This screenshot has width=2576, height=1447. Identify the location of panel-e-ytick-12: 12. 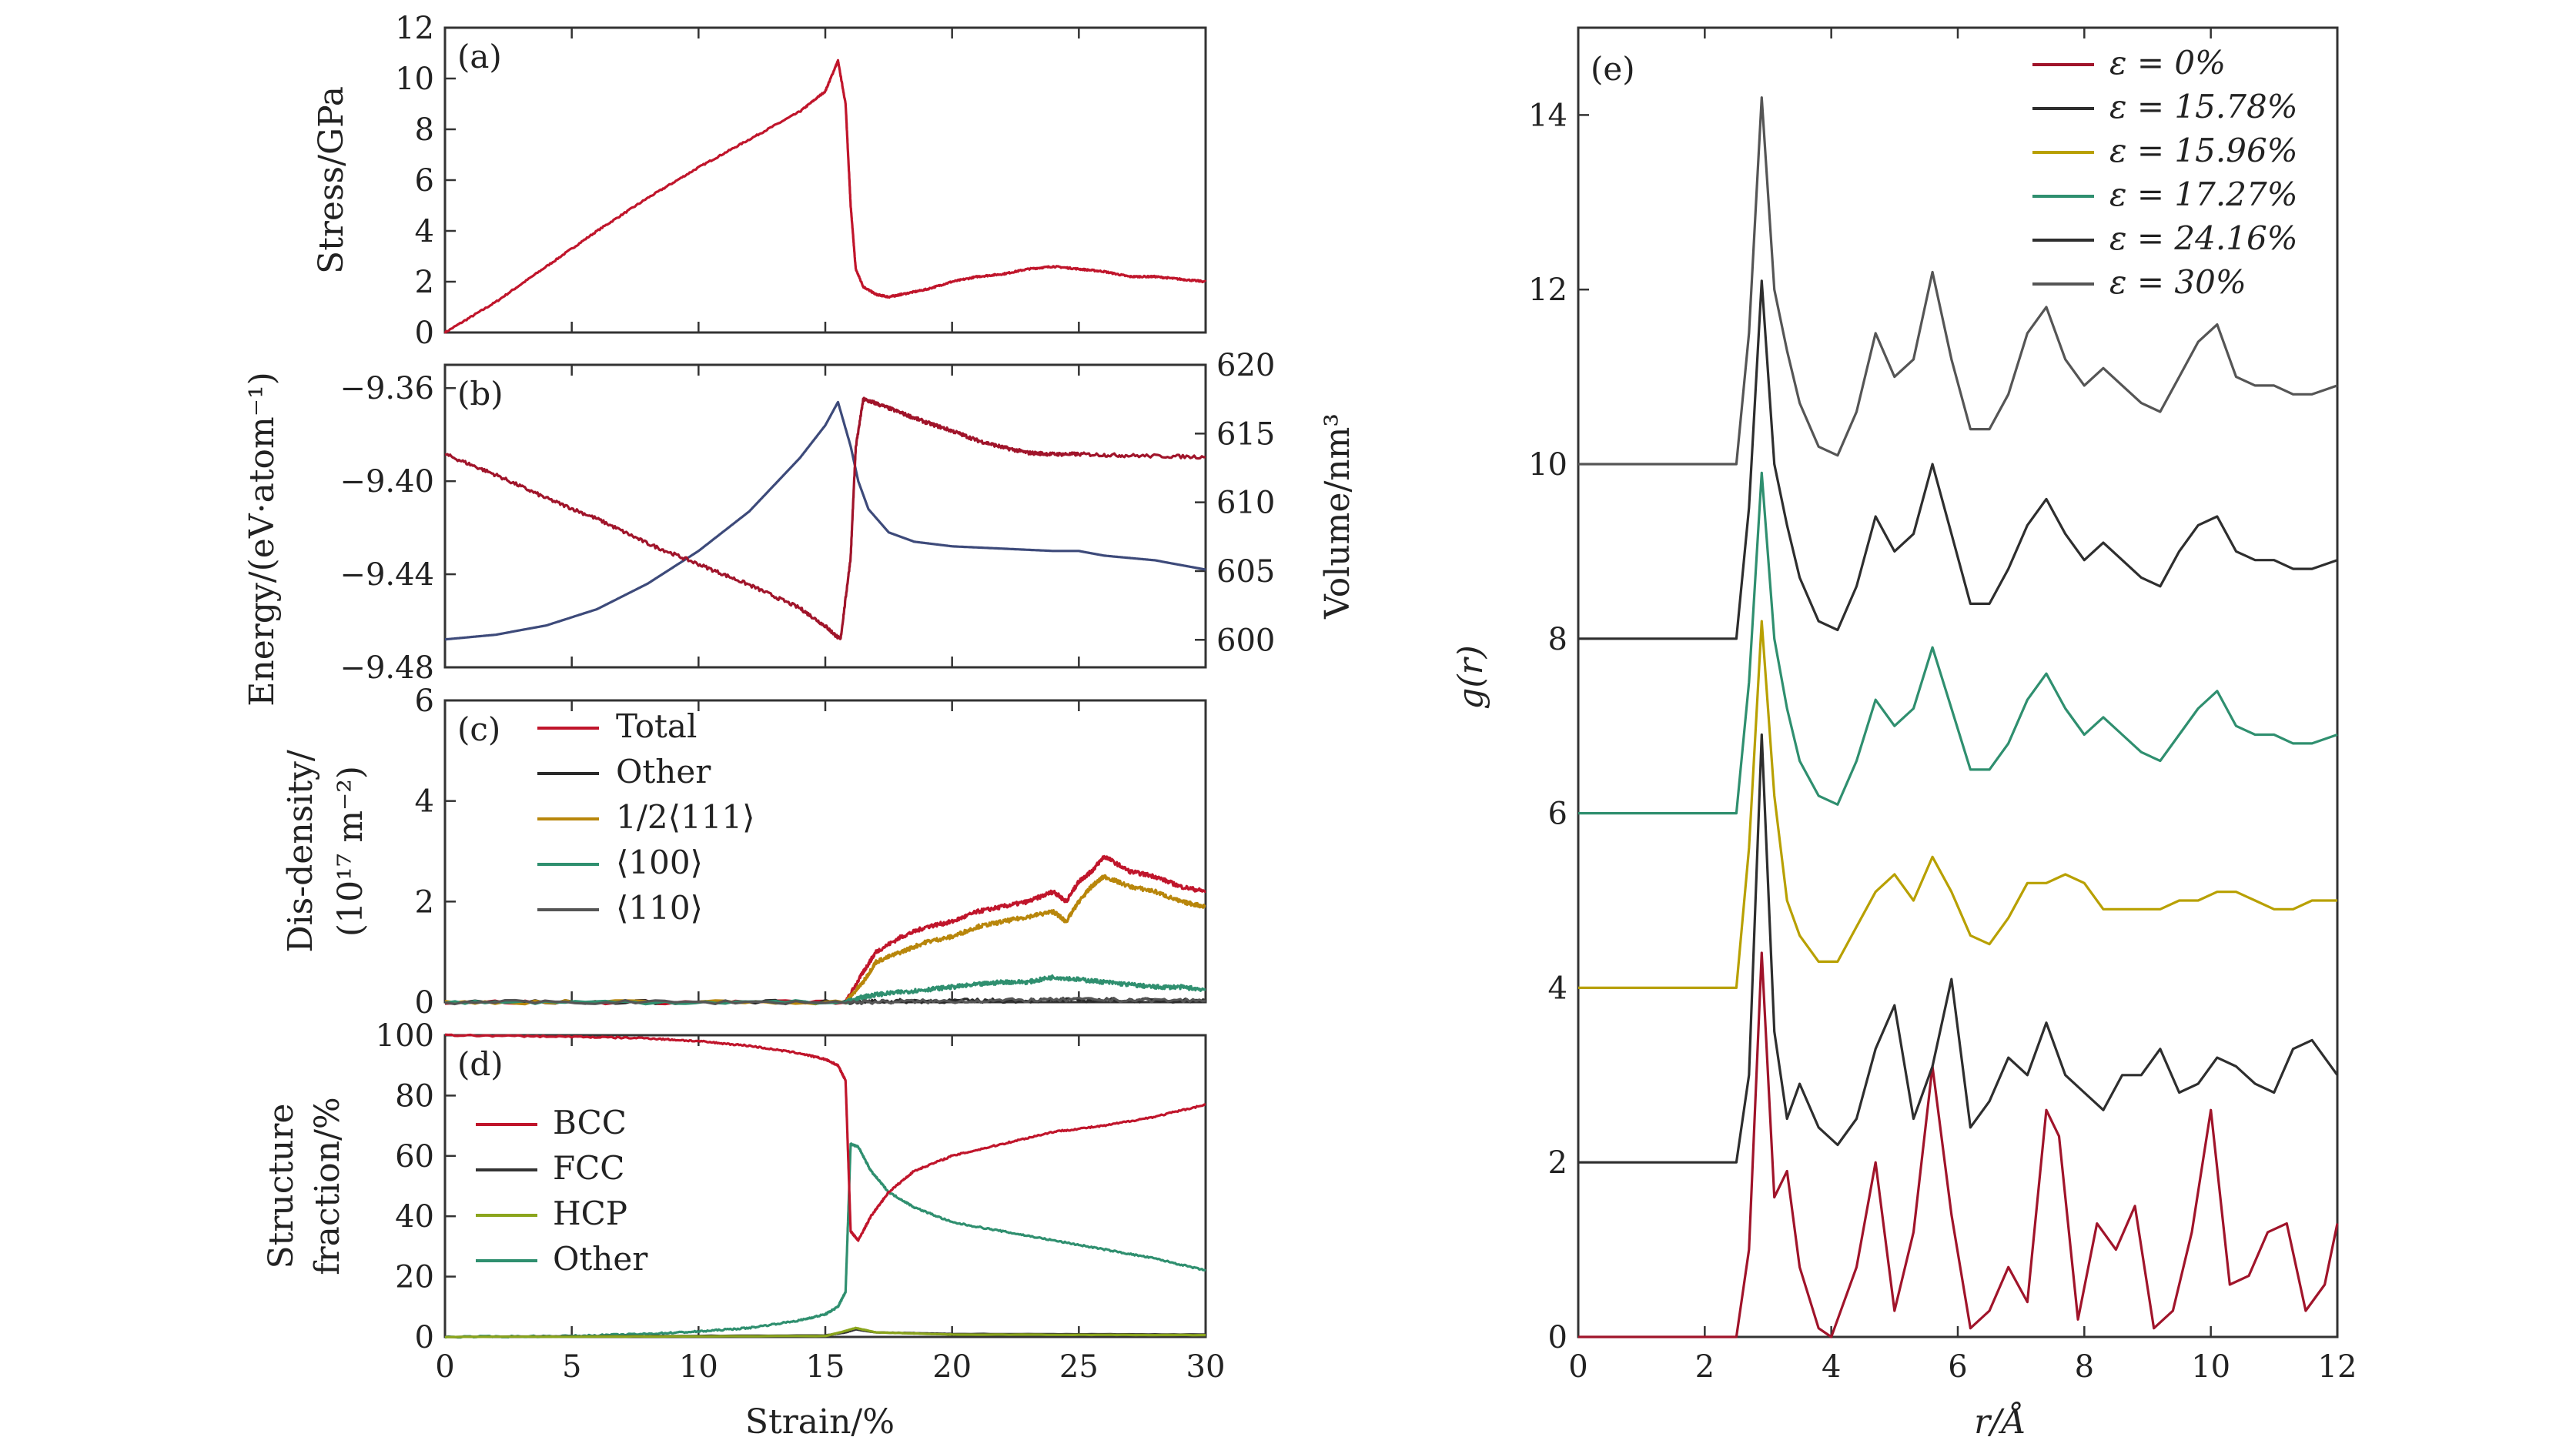
(1548, 290).